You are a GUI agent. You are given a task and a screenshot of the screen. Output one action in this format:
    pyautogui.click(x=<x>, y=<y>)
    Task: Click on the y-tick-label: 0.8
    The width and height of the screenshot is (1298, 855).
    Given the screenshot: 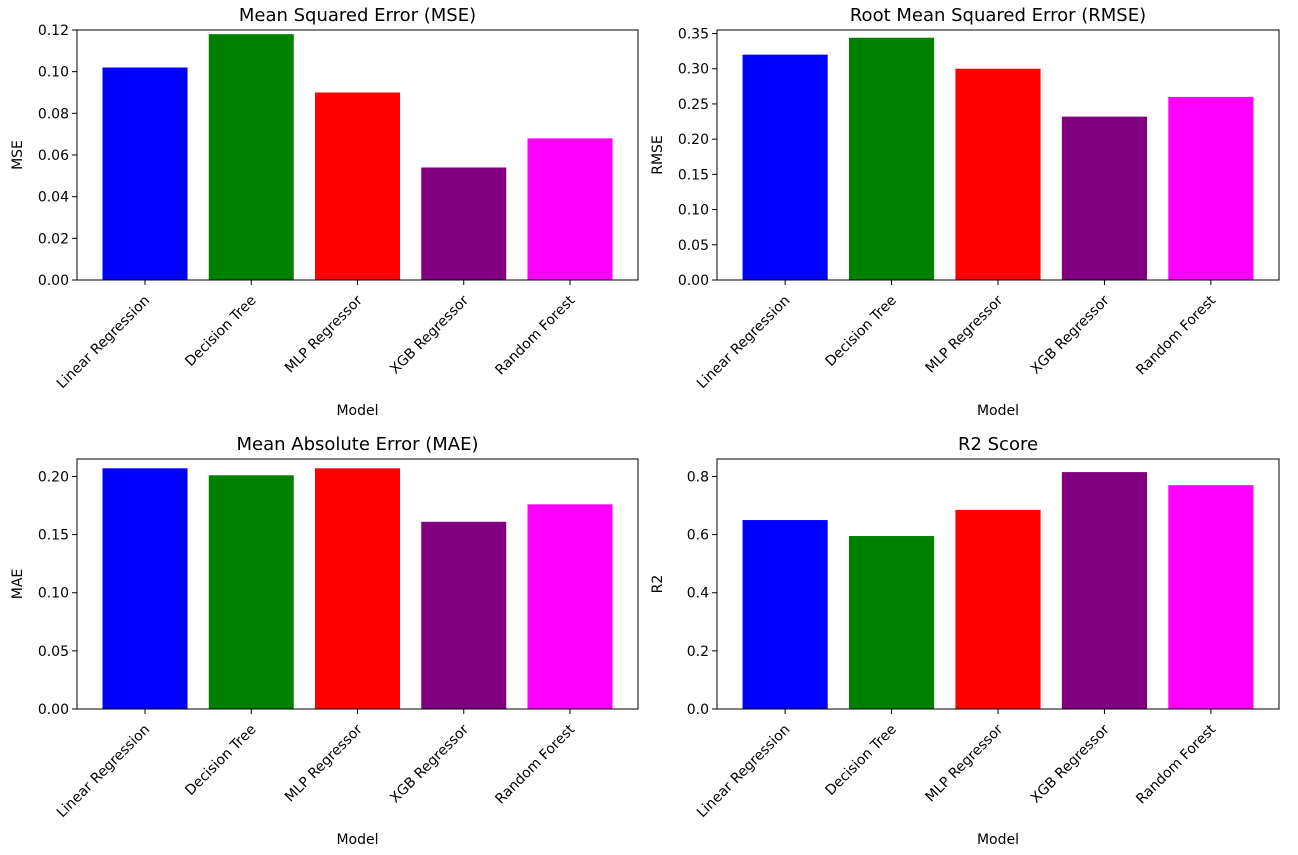 What is the action you would take?
    pyautogui.click(x=698, y=477)
    